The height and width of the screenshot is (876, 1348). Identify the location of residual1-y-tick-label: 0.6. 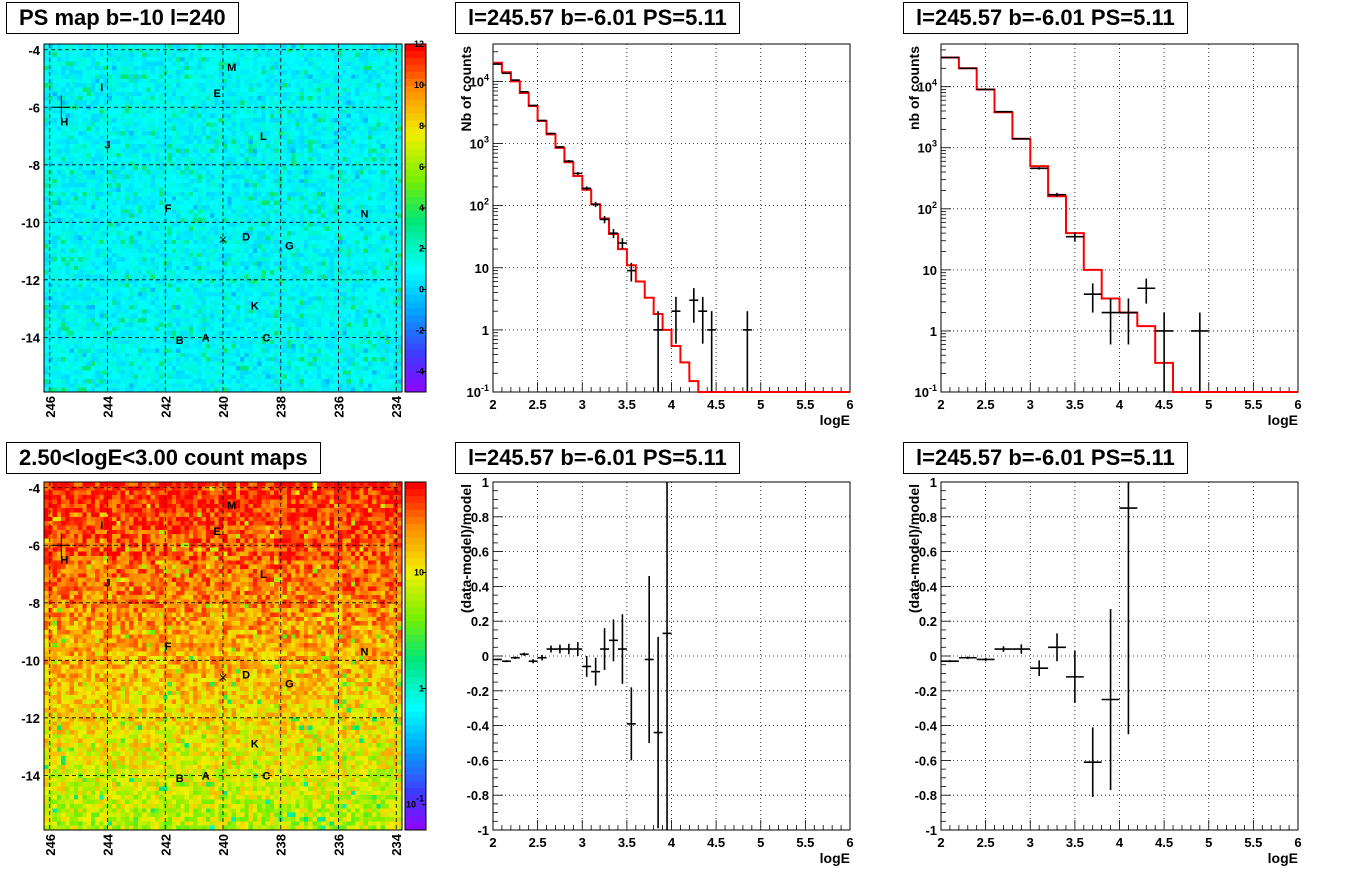
(480, 552).